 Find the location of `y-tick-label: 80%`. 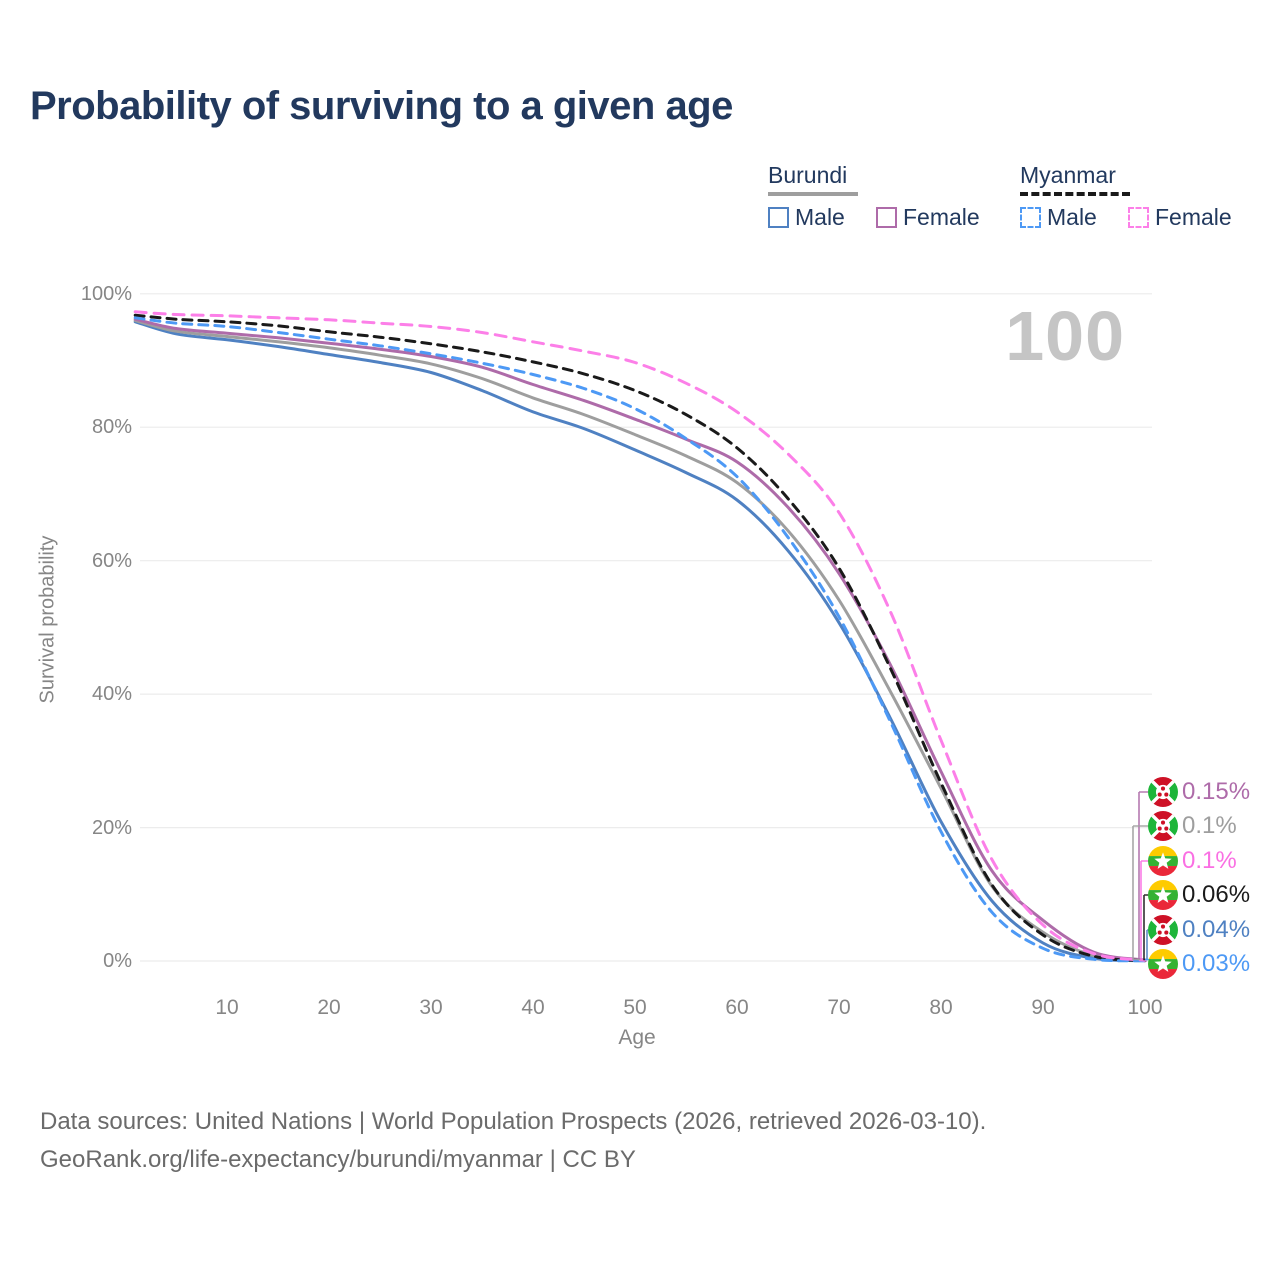

y-tick-label: 80% is located at coordinates (111, 427).